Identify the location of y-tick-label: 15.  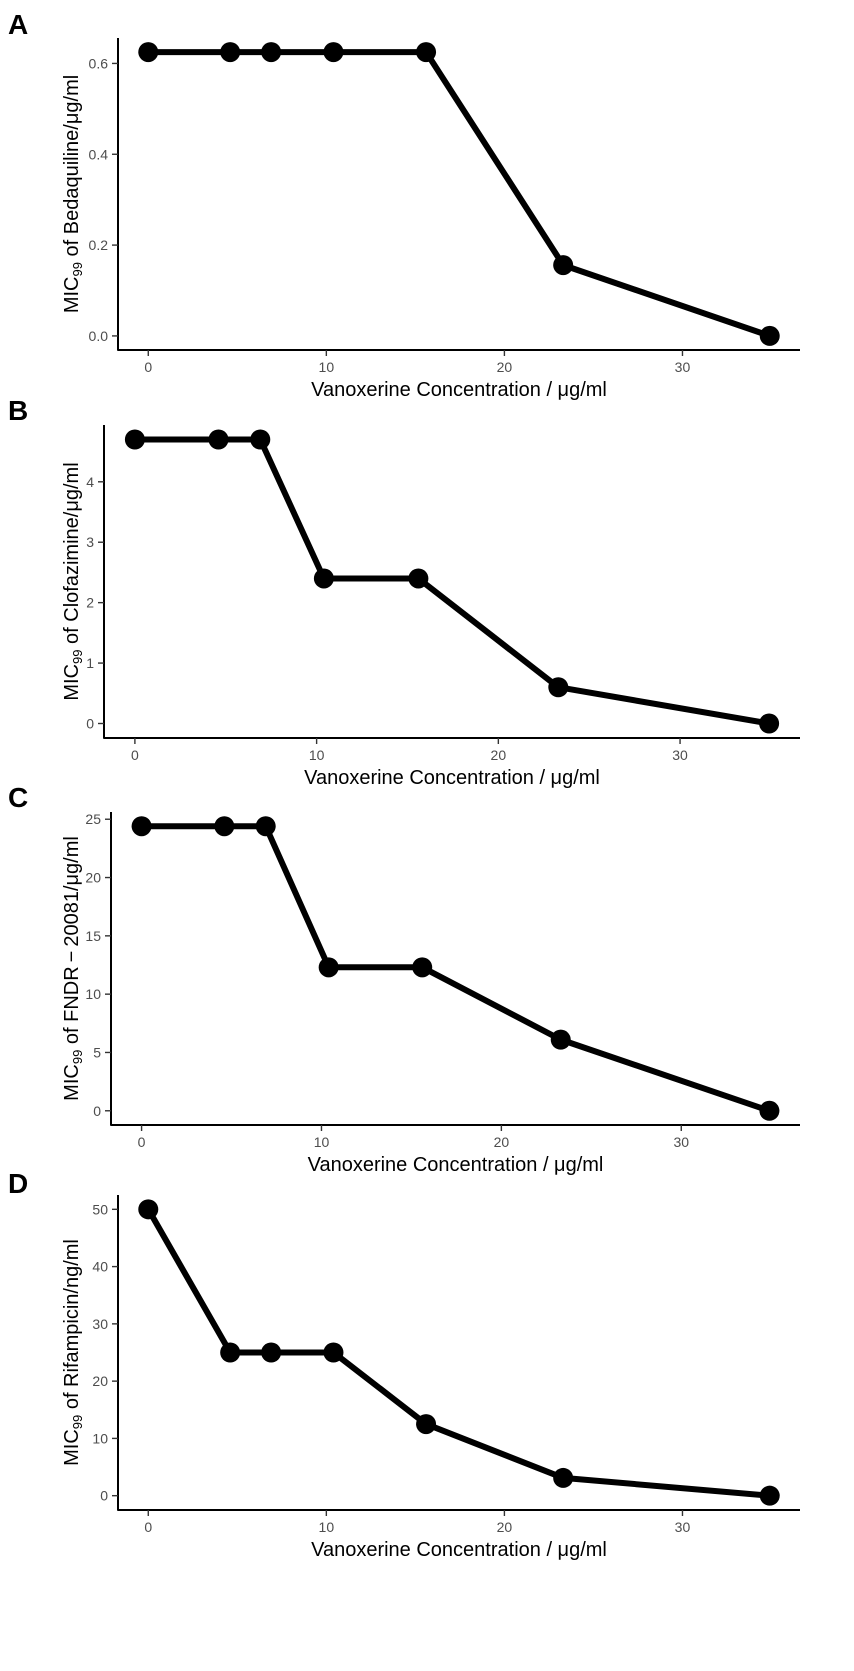
(93, 936).